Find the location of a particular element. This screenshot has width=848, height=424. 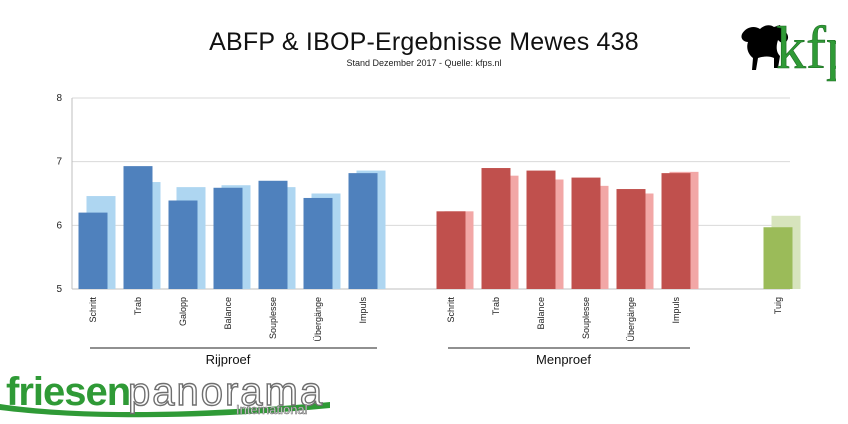

group-label: Menproef is located at coordinates (563, 359).